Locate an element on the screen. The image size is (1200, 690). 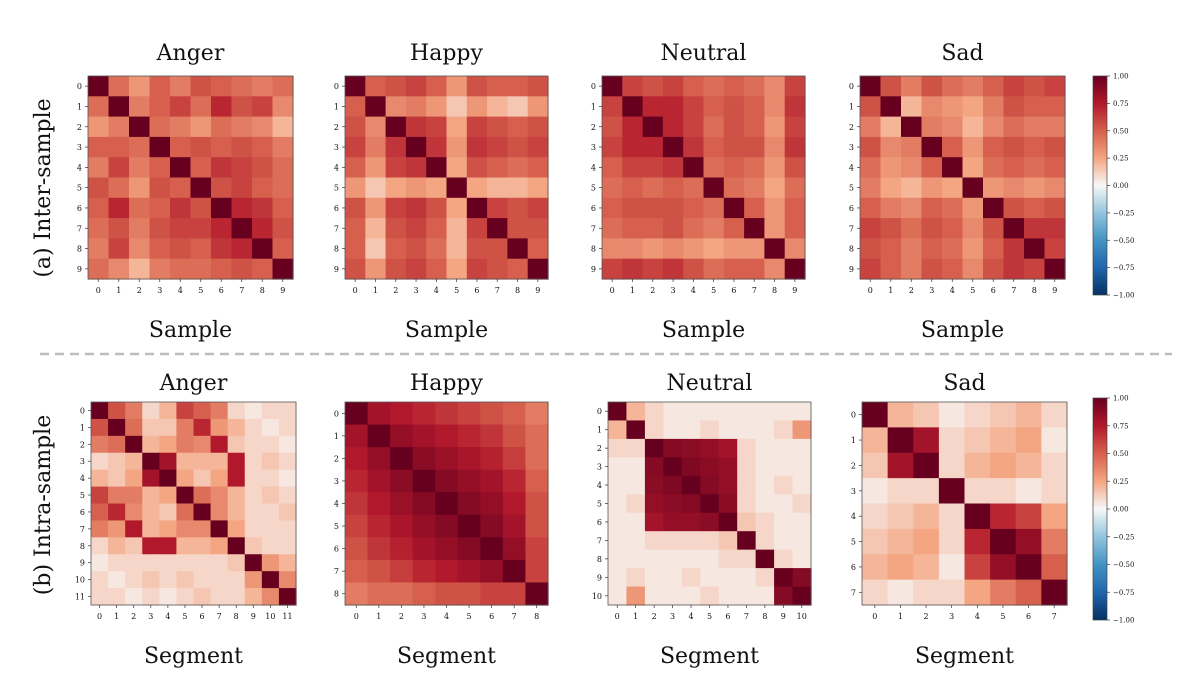
x-axis-label: Sample is located at coordinates (703, 330).